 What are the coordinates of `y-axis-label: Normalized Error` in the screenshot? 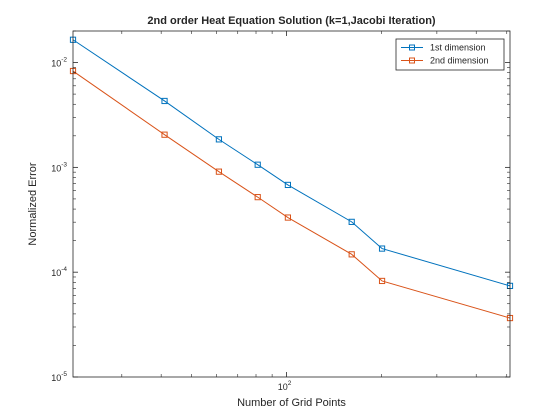 It's located at (33, 203).